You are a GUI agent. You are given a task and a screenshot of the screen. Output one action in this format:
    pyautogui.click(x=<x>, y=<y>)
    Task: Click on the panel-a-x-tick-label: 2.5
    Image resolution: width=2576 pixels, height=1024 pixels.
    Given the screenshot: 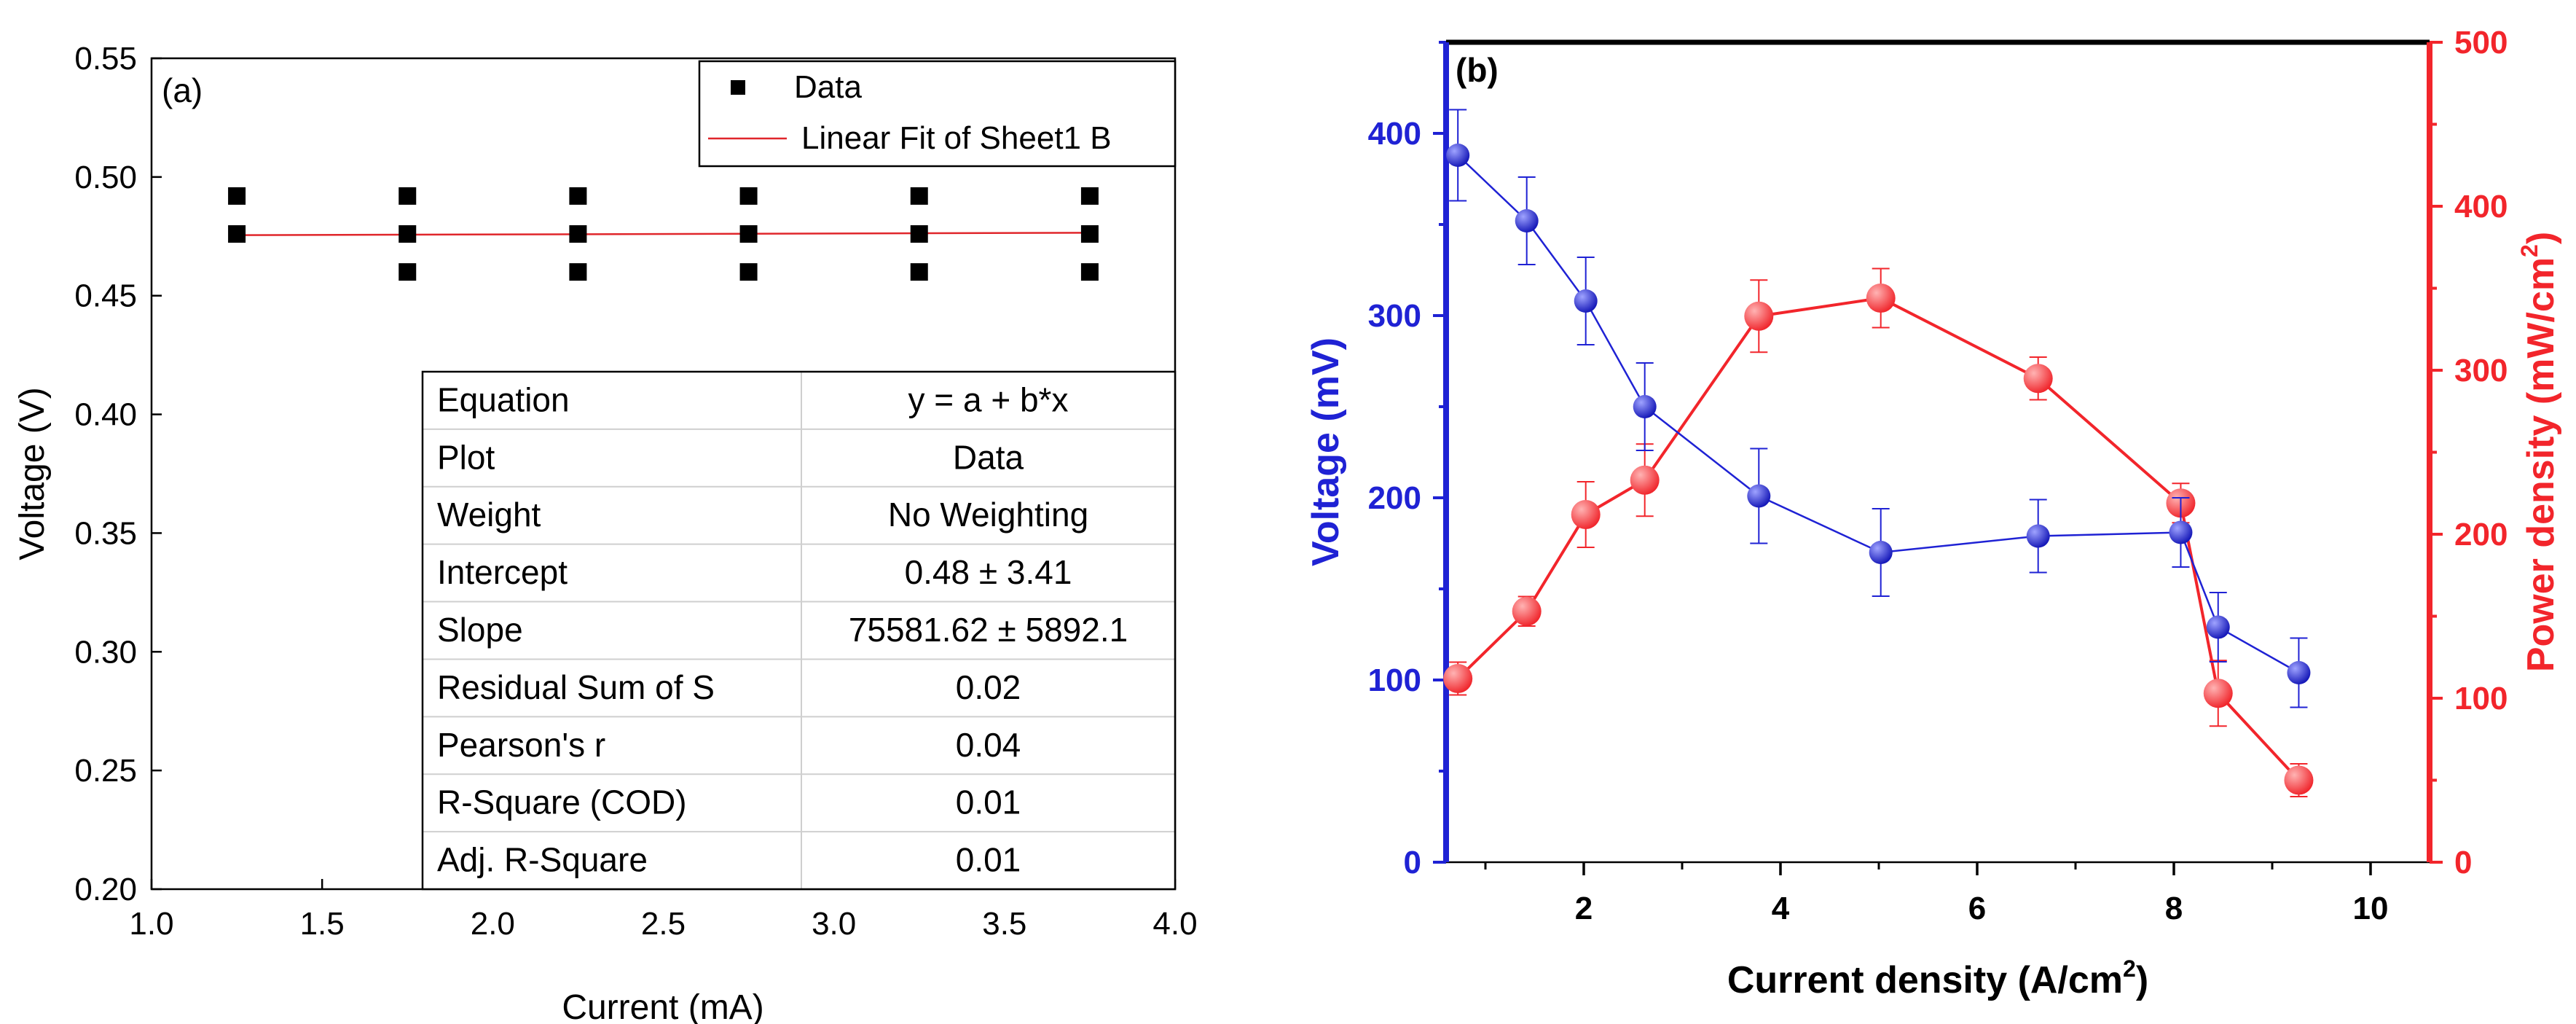 What is the action you would take?
    pyautogui.click(x=663, y=924)
    